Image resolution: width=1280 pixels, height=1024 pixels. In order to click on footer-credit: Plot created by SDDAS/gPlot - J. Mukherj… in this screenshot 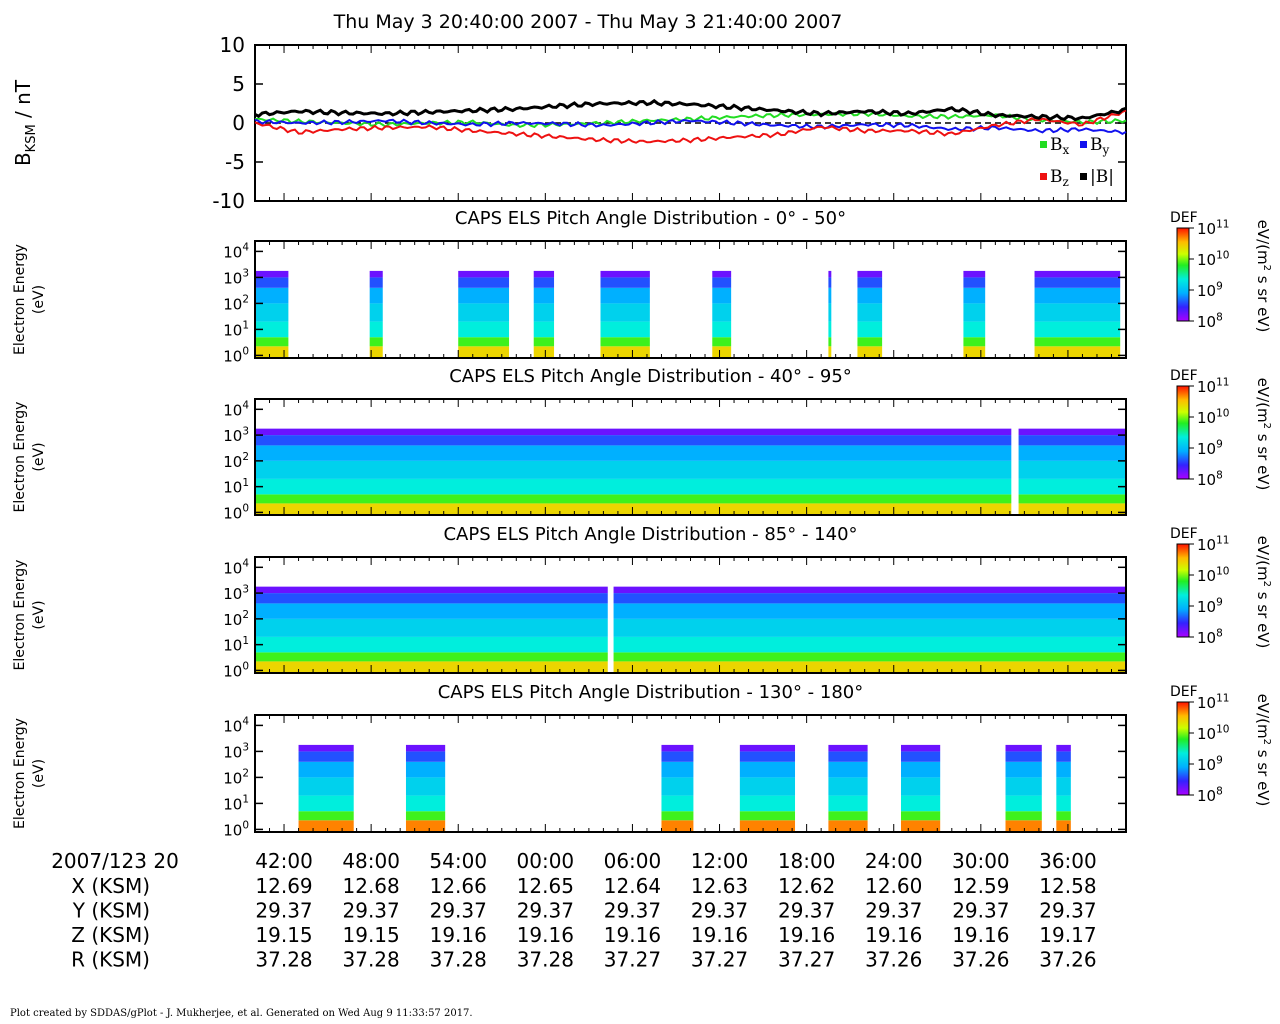, I will do `click(241, 1013)`.